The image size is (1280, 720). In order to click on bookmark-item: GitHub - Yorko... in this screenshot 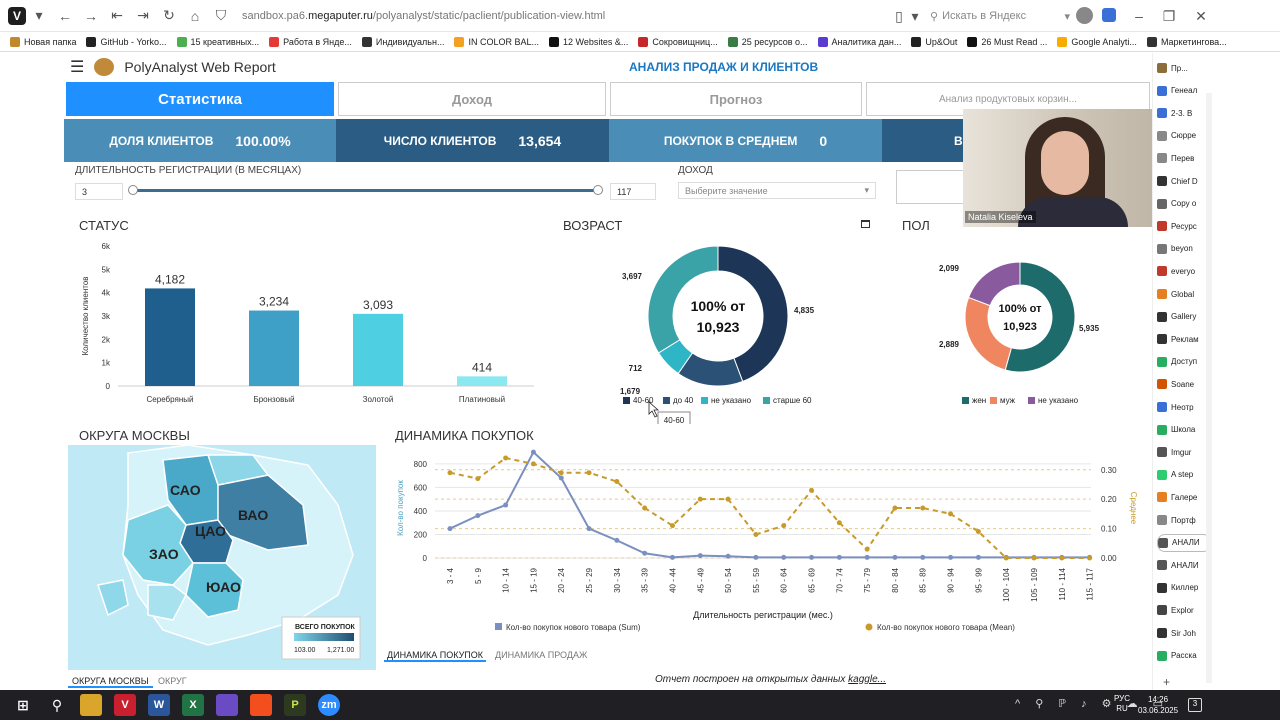, I will do `click(126, 41)`.